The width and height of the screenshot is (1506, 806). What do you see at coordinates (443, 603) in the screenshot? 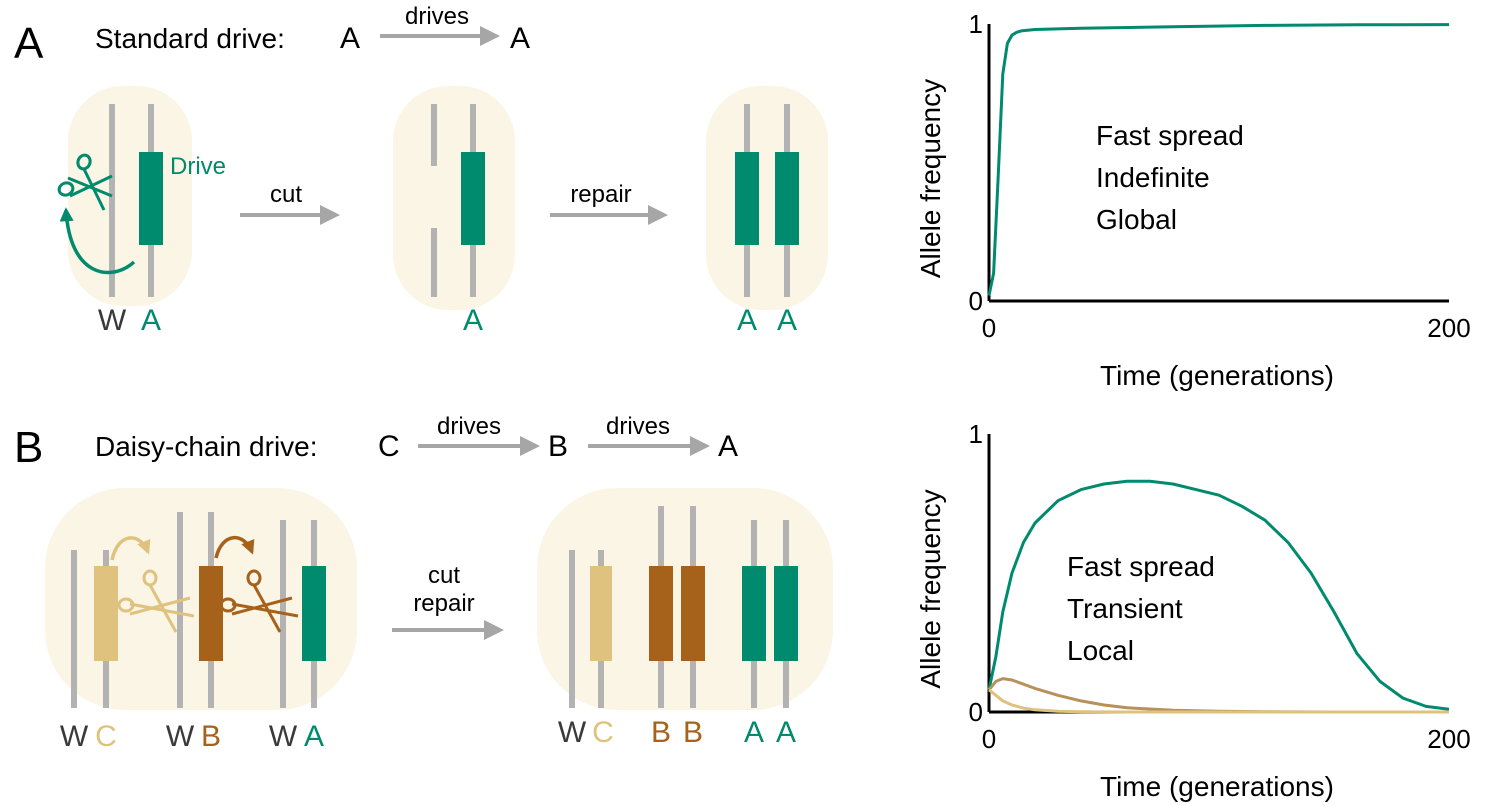
I see `cut-repair-label-2: repair` at bounding box center [443, 603].